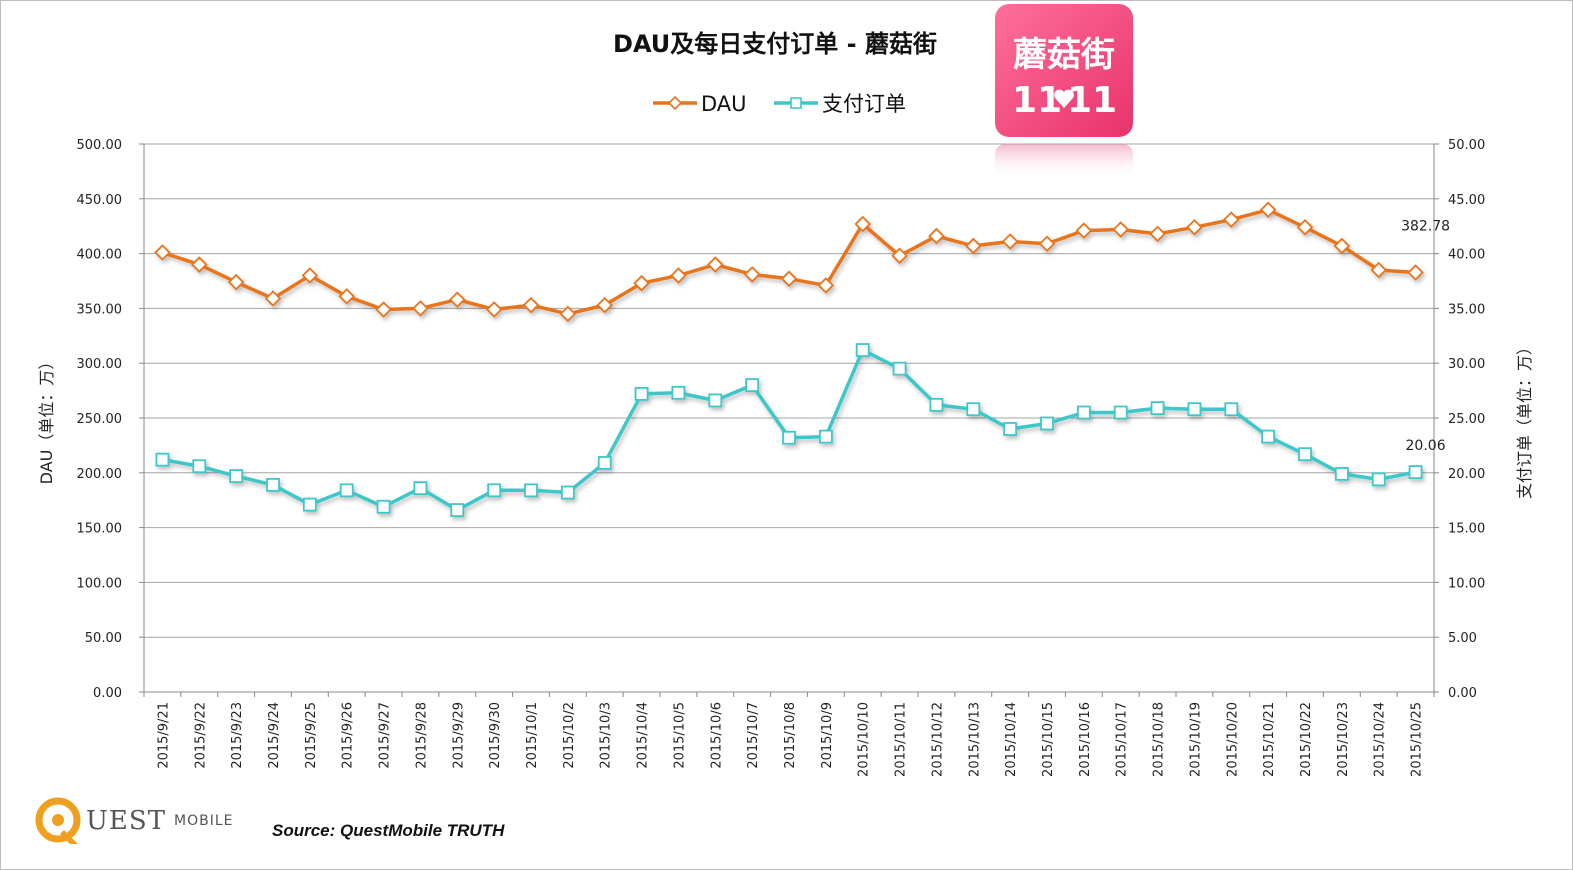 The height and width of the screenshot is (870, 1573). Describe the element at coordinates (1466, 255) in the screenshot. I see `y-right-tick-label: 40.00` at that location.